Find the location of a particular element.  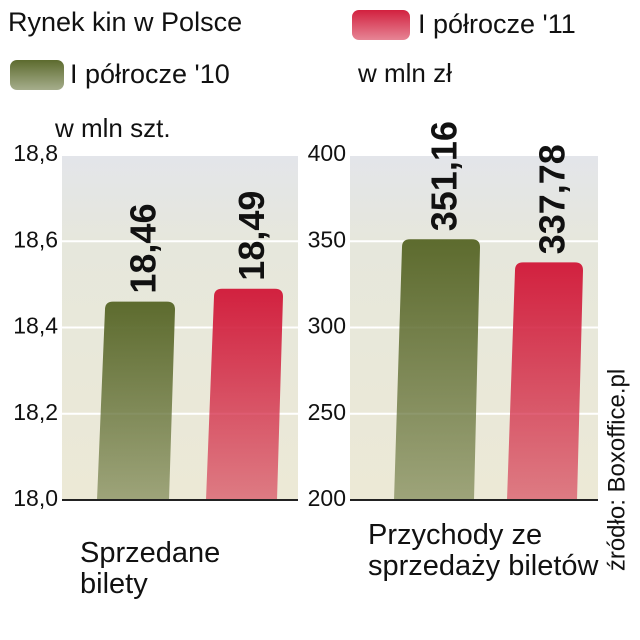

y-tick-label: 250 is located at coordinates (327, 412).